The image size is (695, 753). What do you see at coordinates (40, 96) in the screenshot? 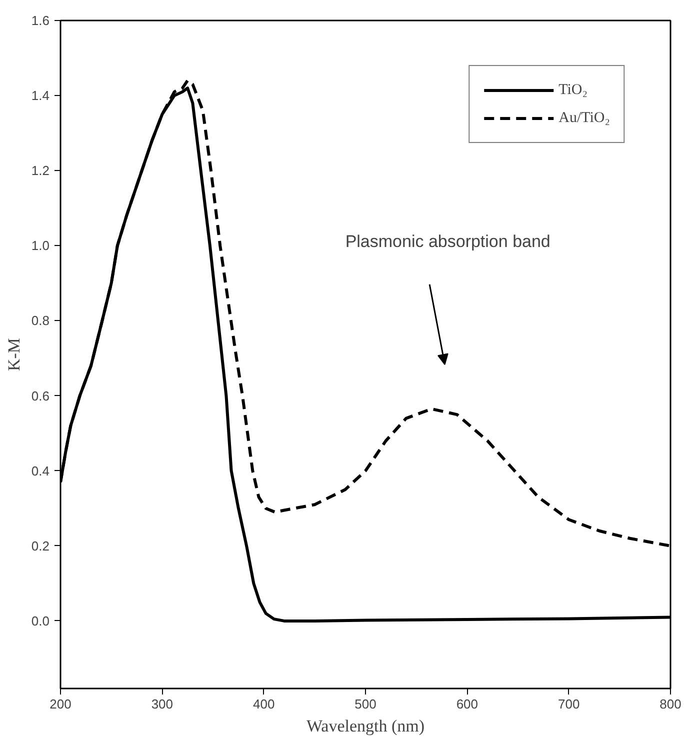
I see `y-tick-label: 1.4` at bounding box center [40, 96].